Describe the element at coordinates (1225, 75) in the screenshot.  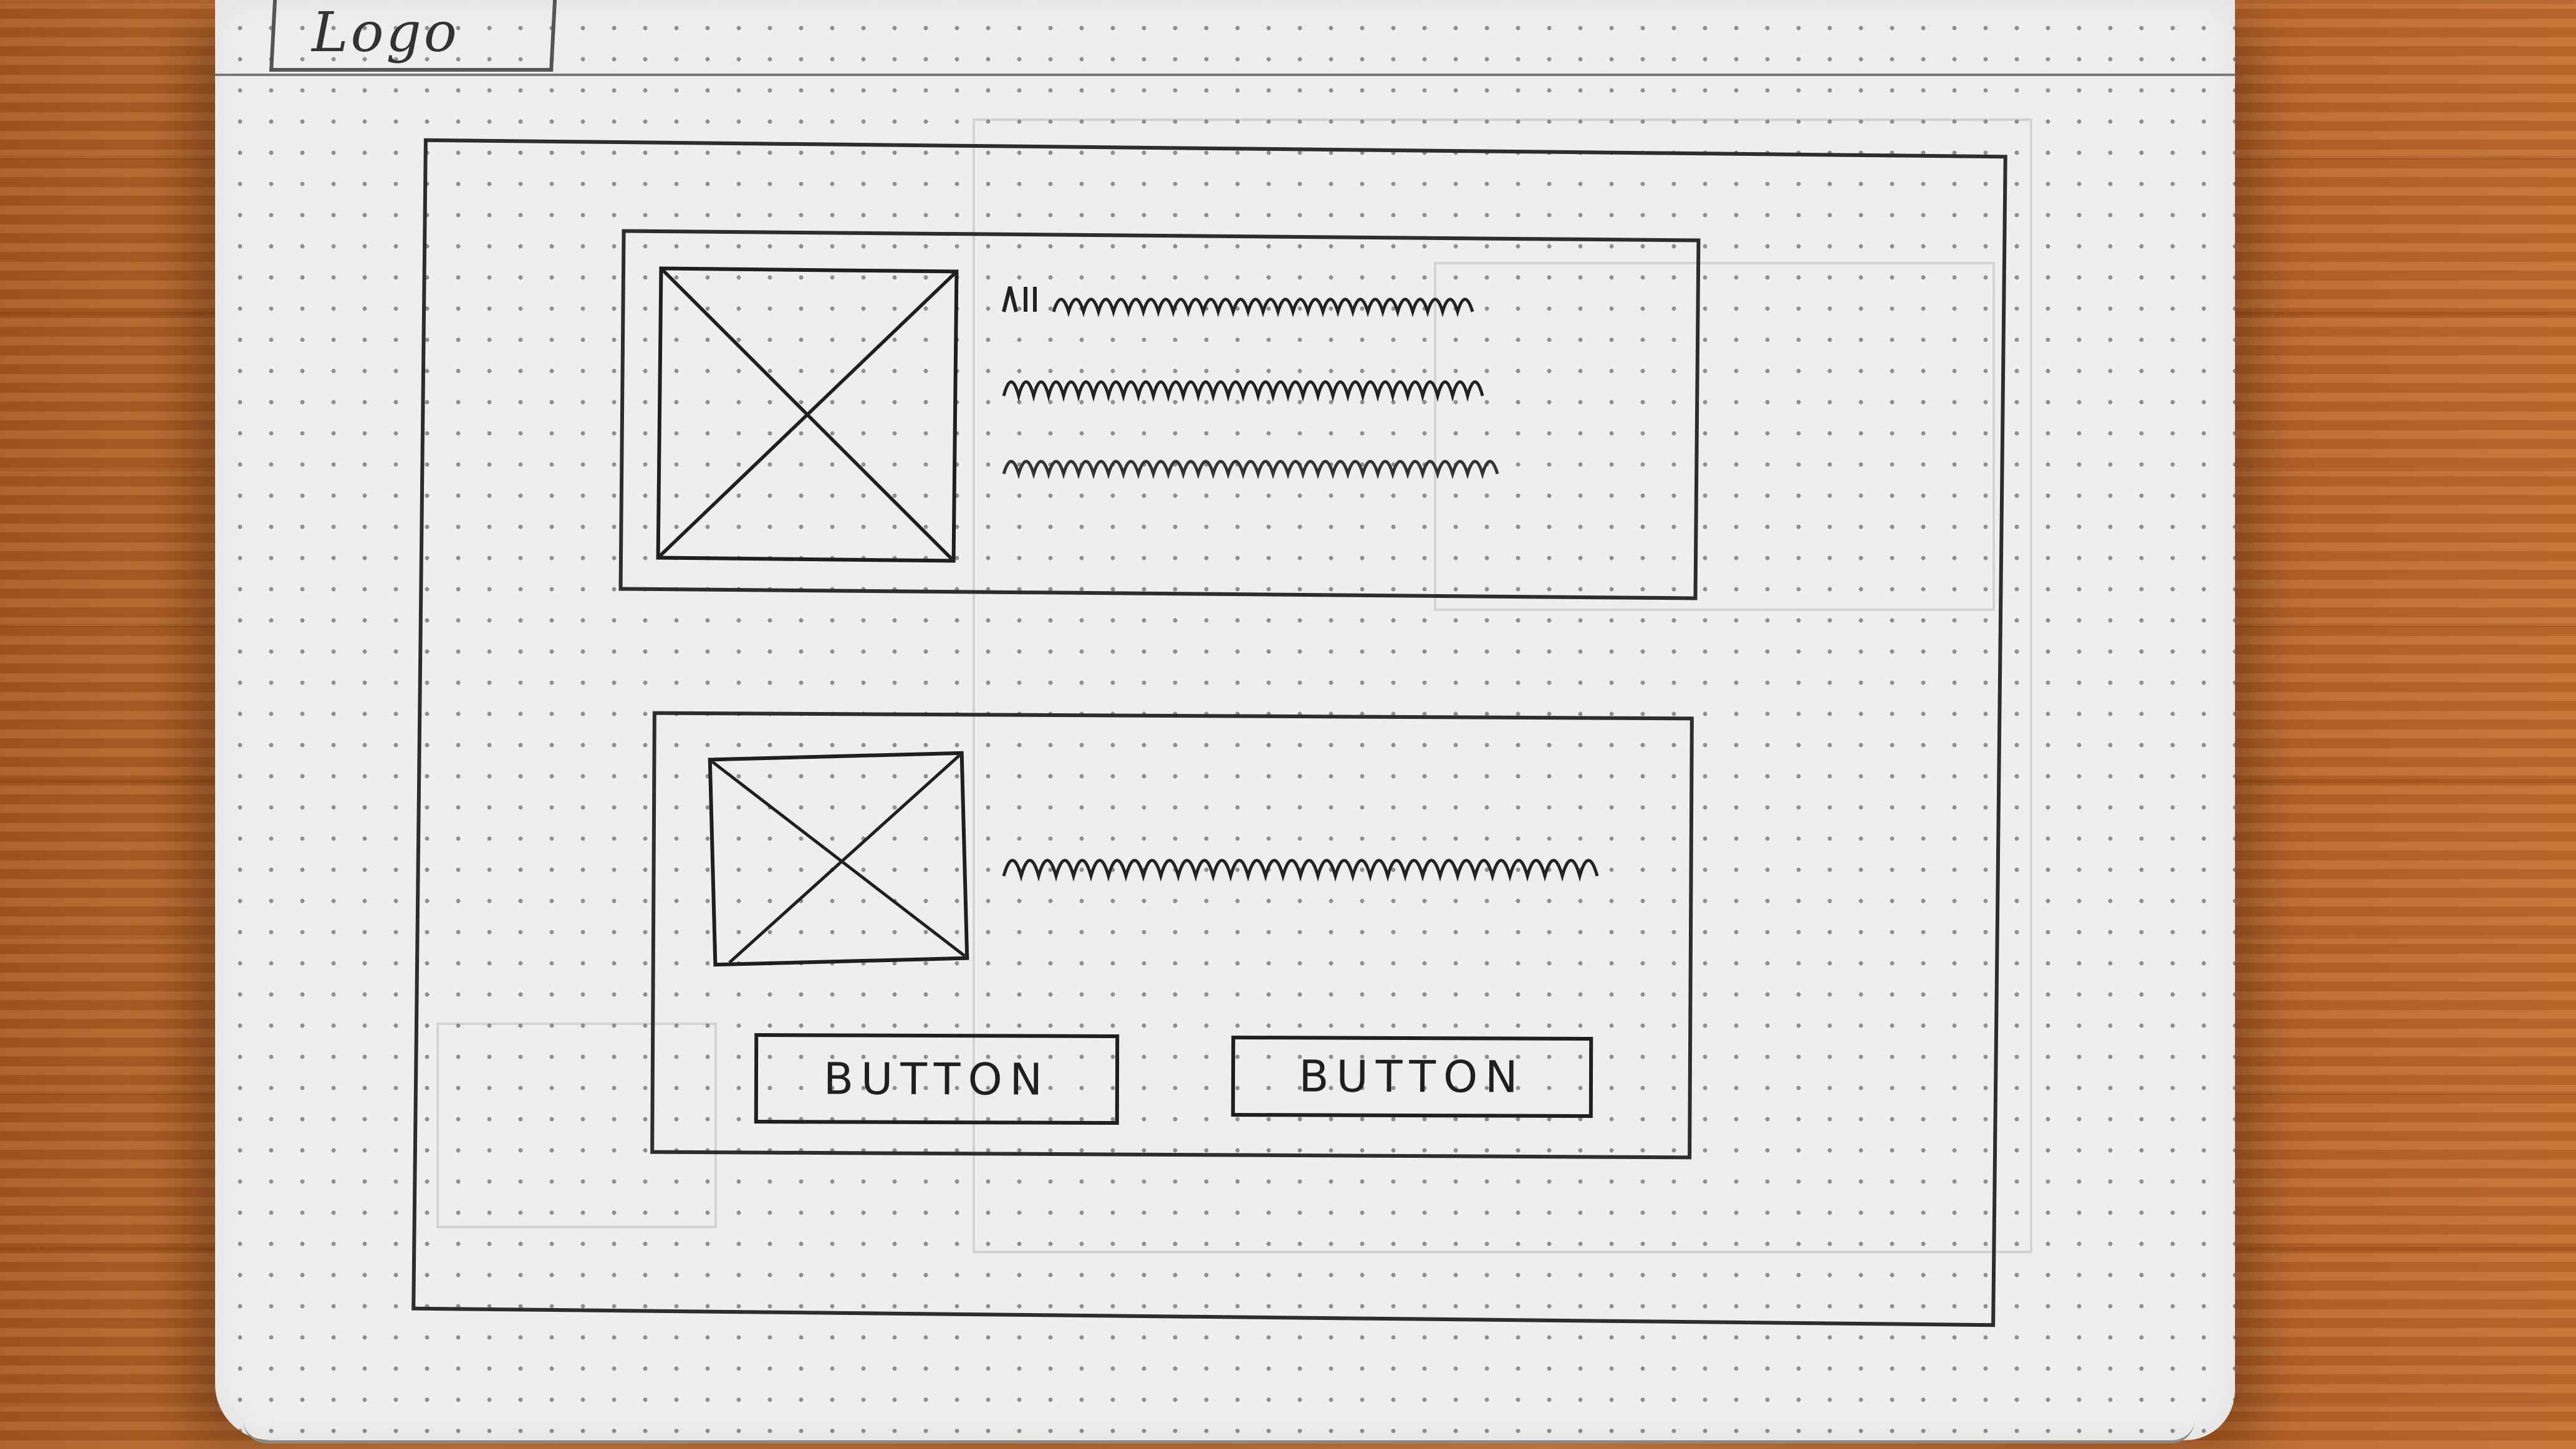
I see `header-divider` at that location.